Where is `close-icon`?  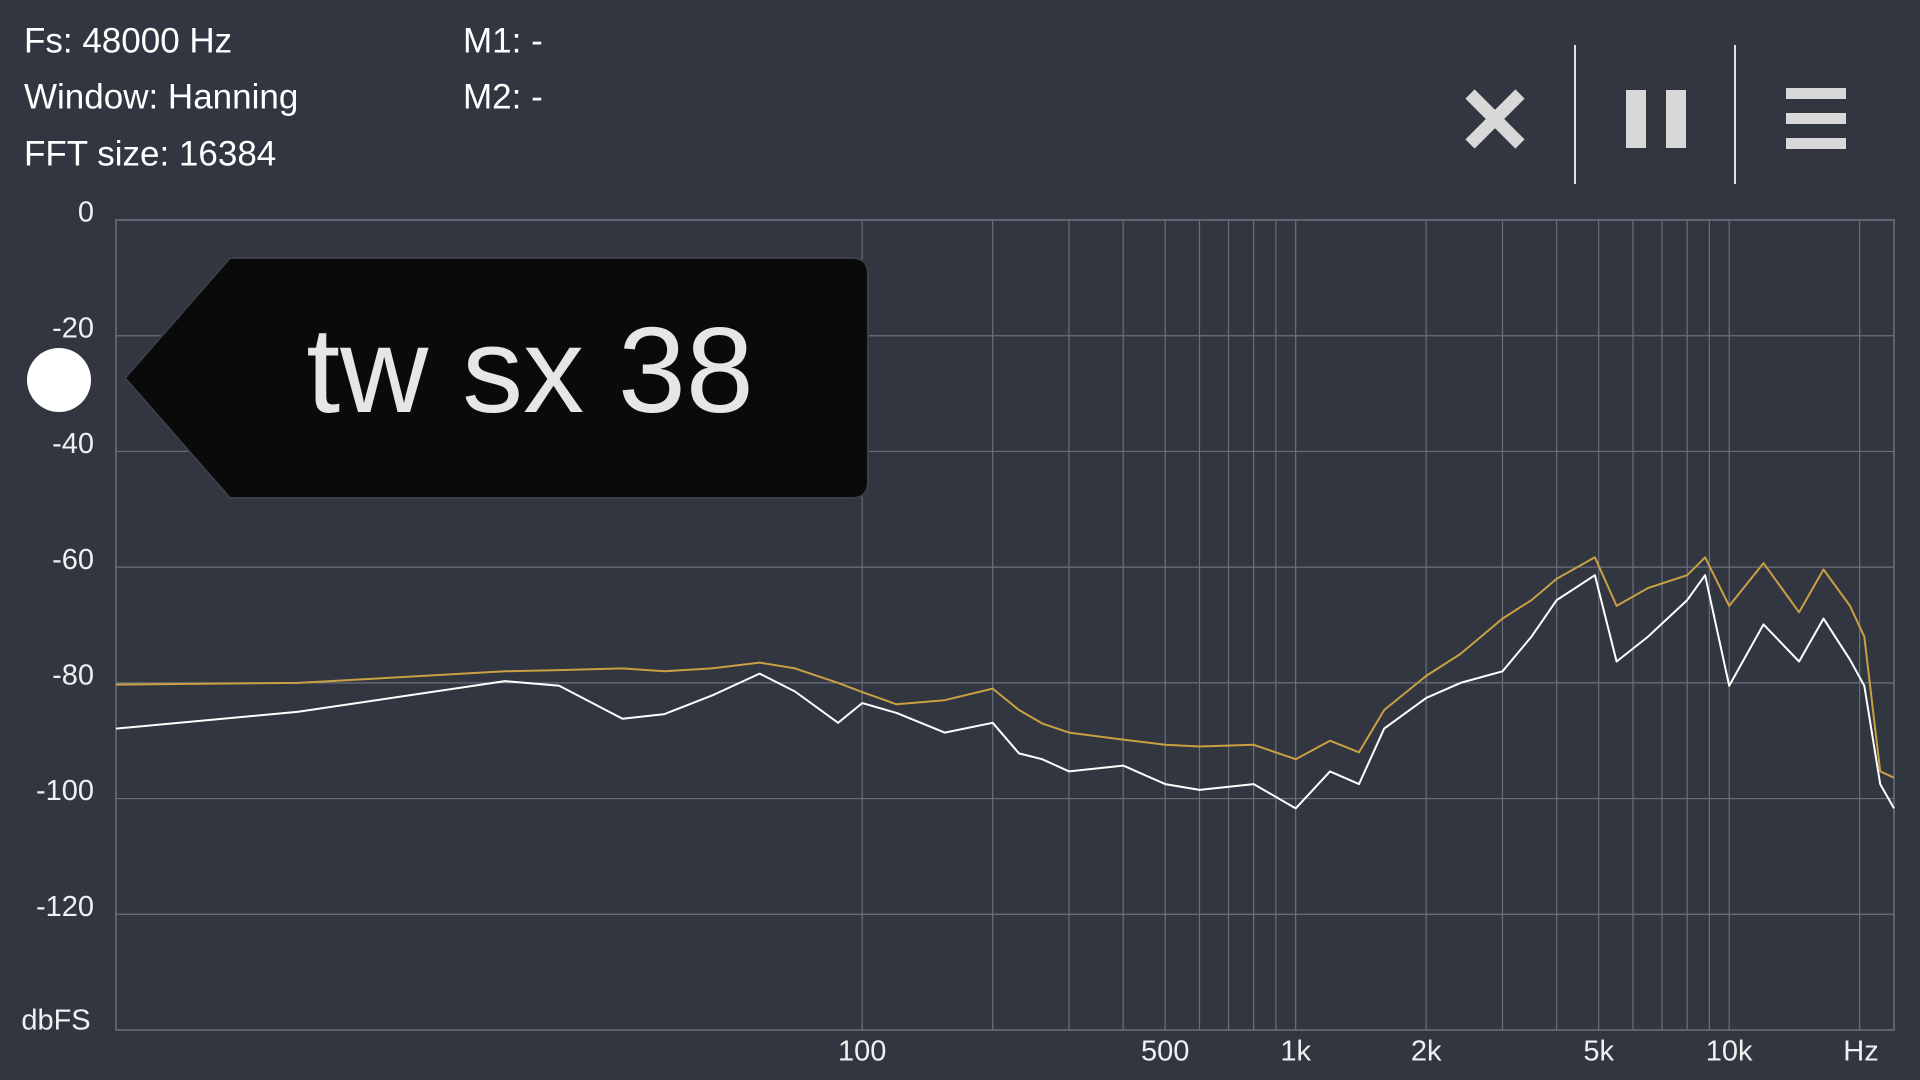
close-icon is located at coordinates (1495, 119).